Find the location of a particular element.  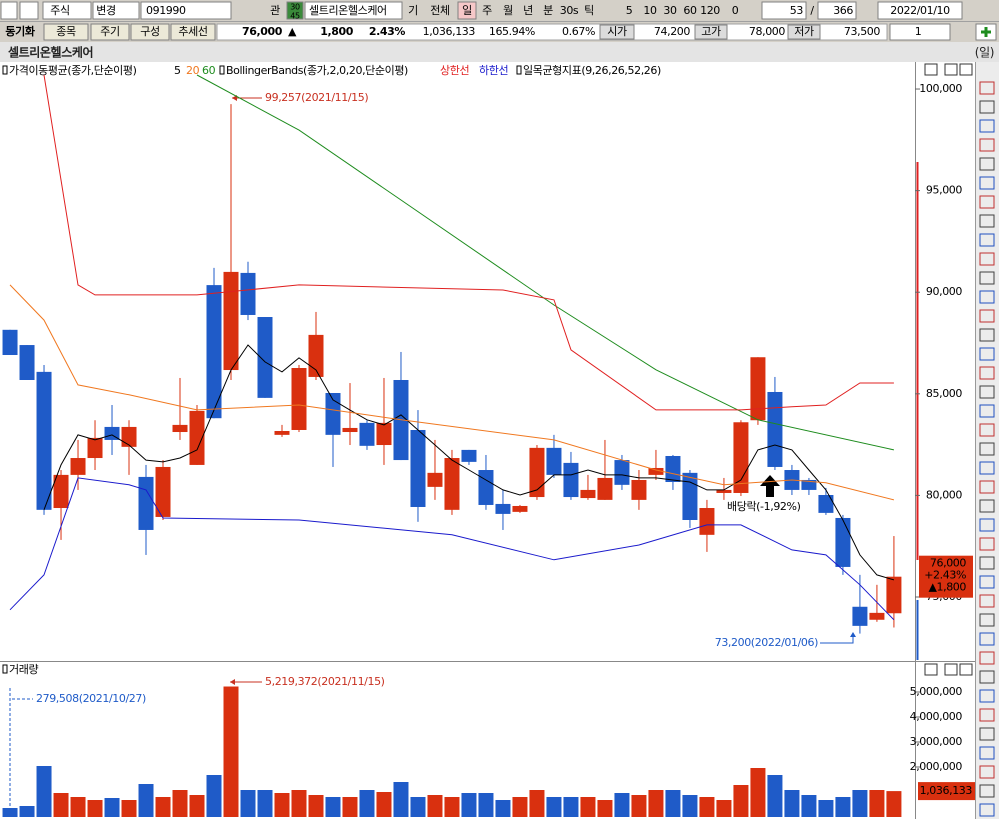

toolbar-label: 30 is located at coordinates (670, 10).